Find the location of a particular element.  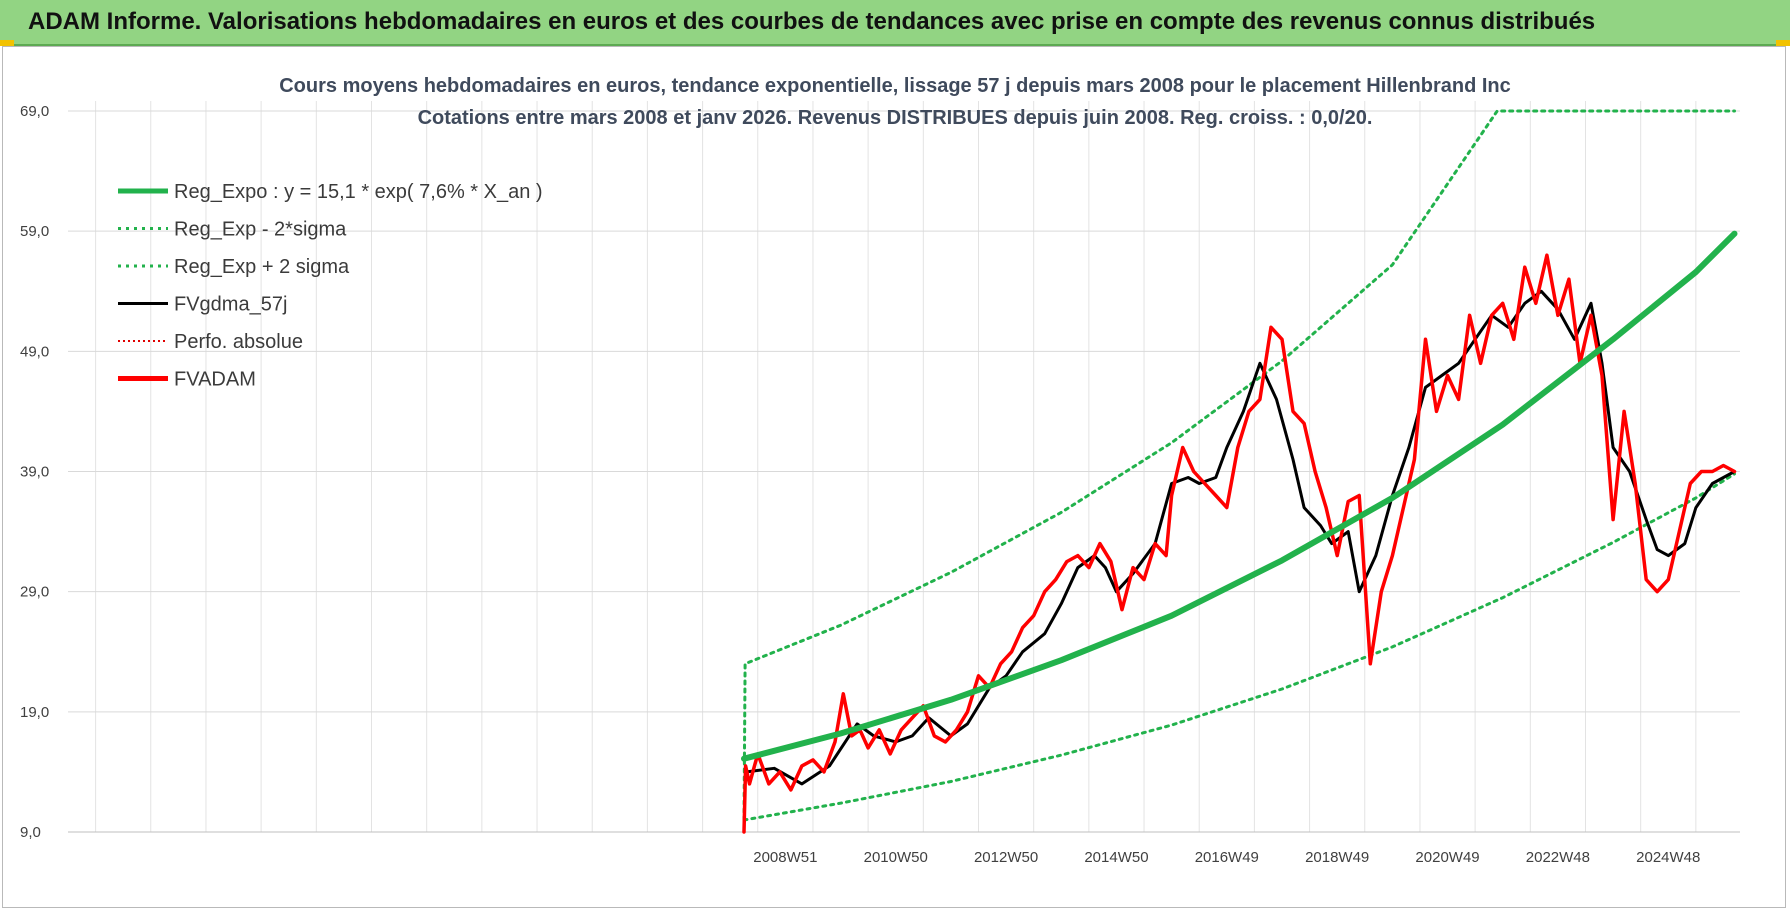

x-tick-label: 2010W50 is located at coordinates (896, 857).